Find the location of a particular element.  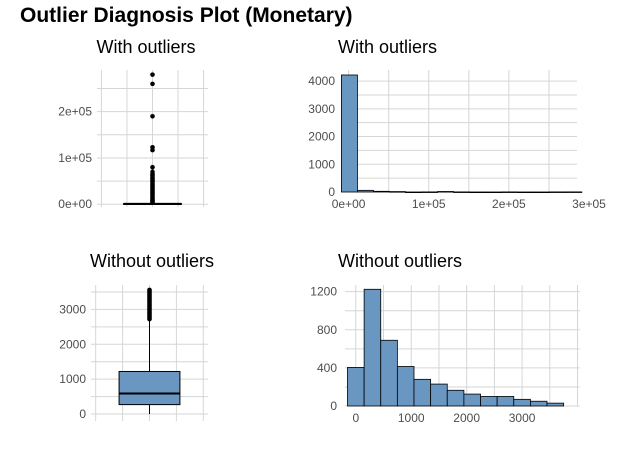

y-tick-label: 2e+05 is located at coordinates (75, 112).